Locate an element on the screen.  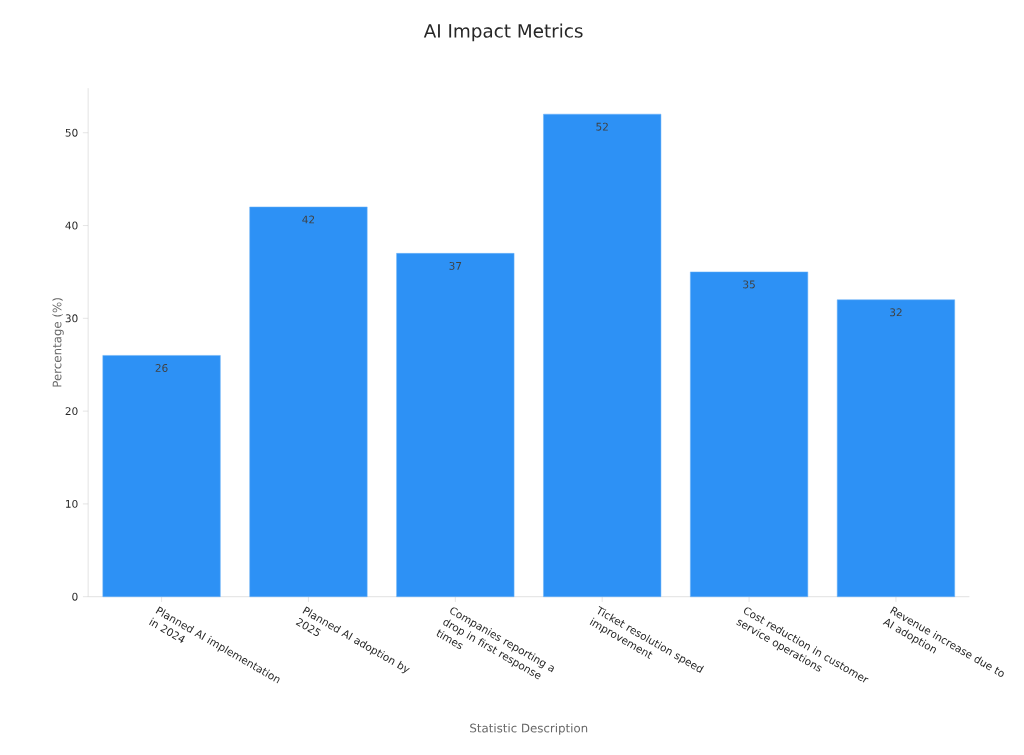
data-label: 42 is located at coordinates (308, 219).